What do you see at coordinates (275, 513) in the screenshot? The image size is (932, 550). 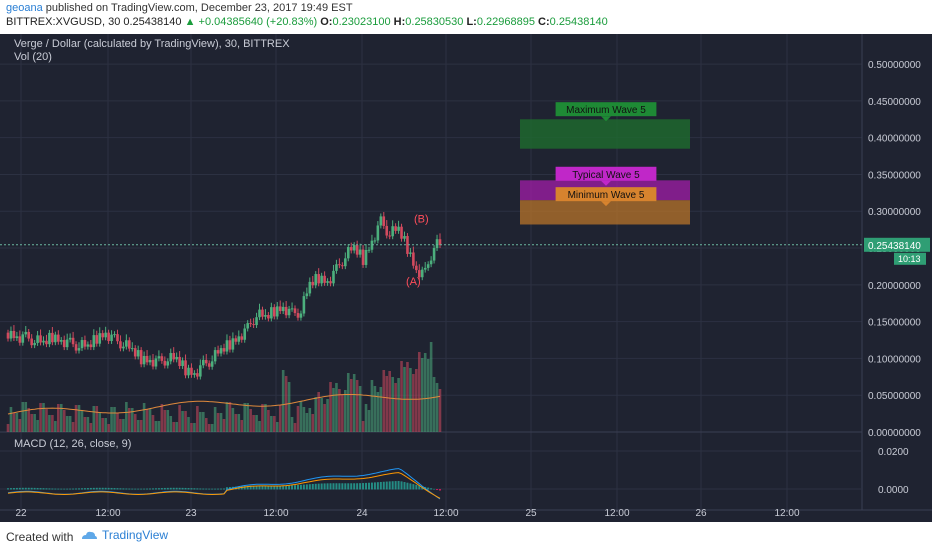 I see `time-tick-label: 12:00` at bounding box center [275, 513].